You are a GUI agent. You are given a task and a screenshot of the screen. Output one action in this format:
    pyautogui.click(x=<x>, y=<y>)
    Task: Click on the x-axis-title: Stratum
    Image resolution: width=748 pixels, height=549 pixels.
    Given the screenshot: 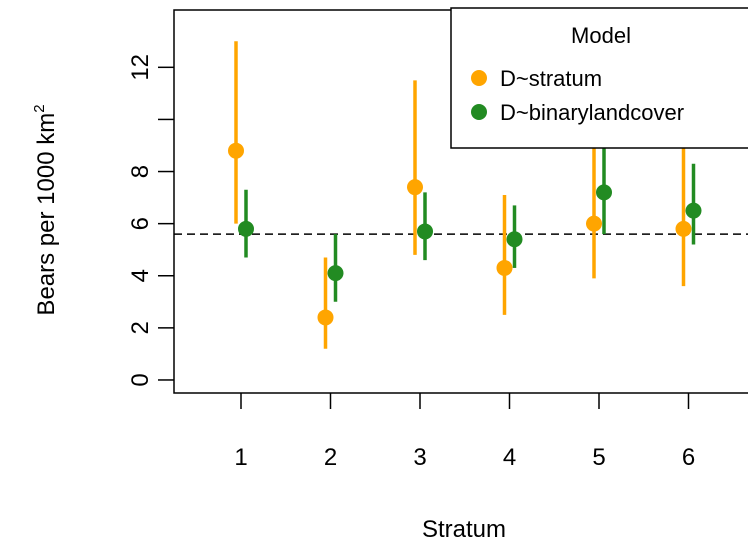 What is the action you would take?
    pyautogui.click(x=464, y=529)
    